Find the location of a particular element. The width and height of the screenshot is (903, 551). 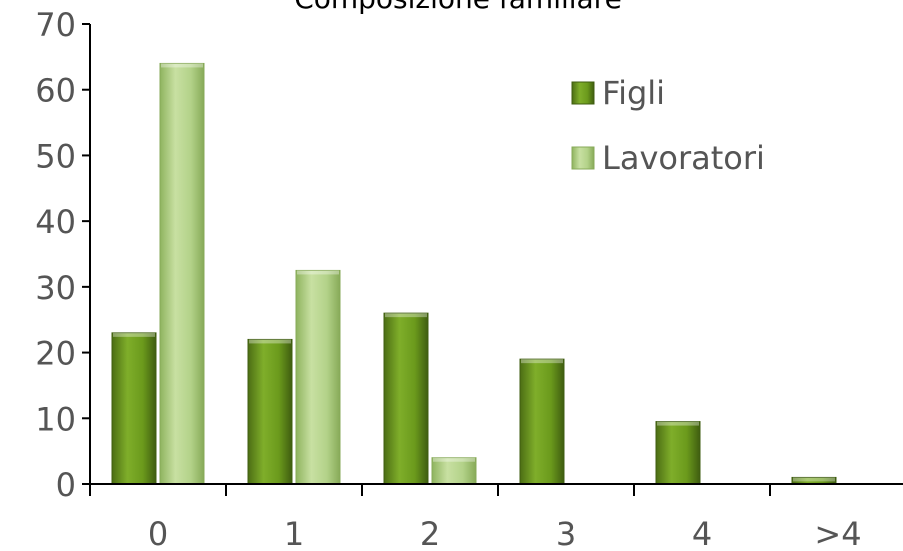

x-tick-label: 4 is located at coordinates (702, 533).